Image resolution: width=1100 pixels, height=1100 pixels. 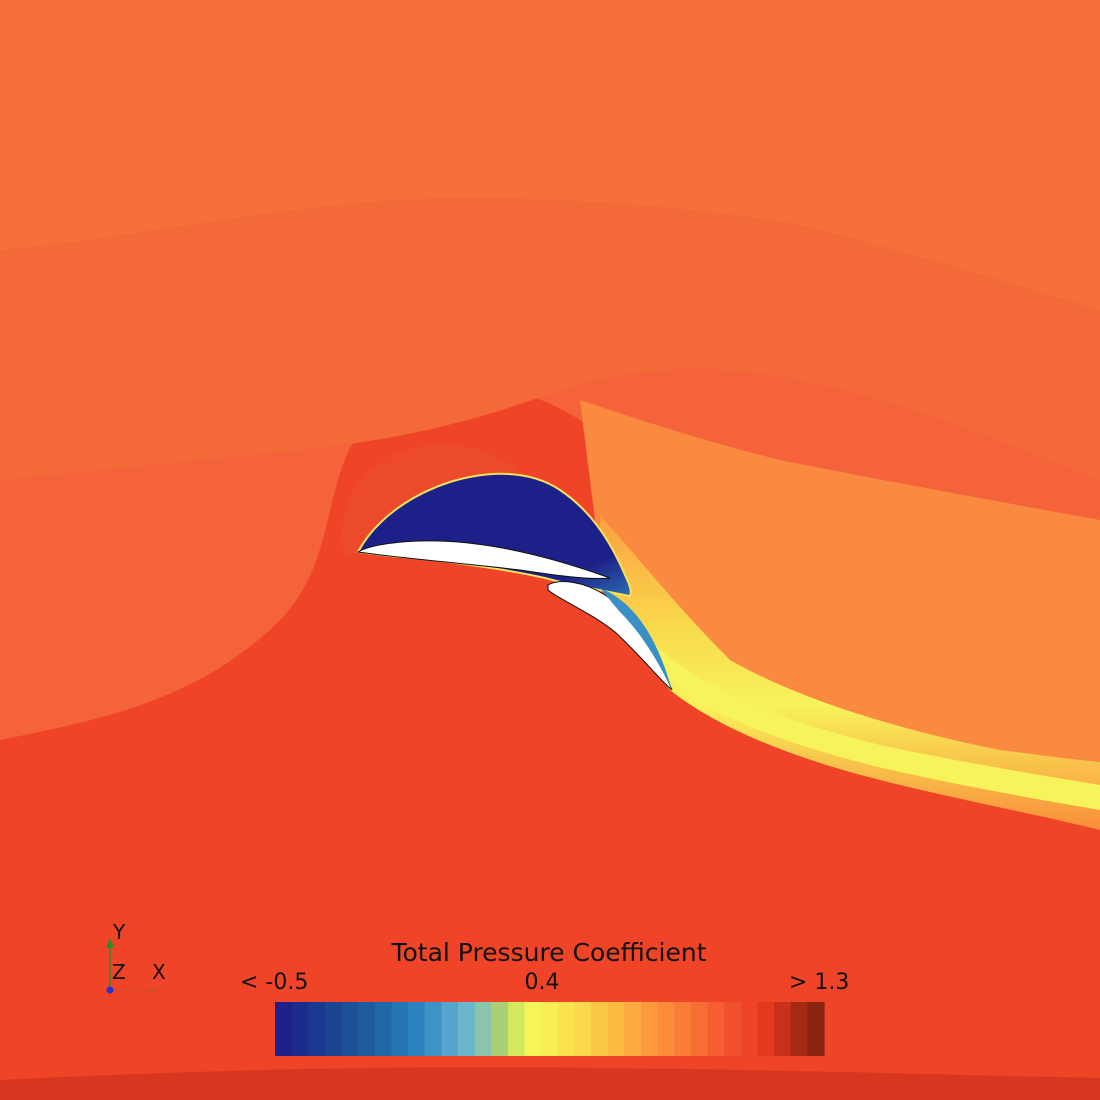 What do you see at coordinates (133, 966) in the screenshot?
I see `axis-triad` at bounding box center [133, 966].